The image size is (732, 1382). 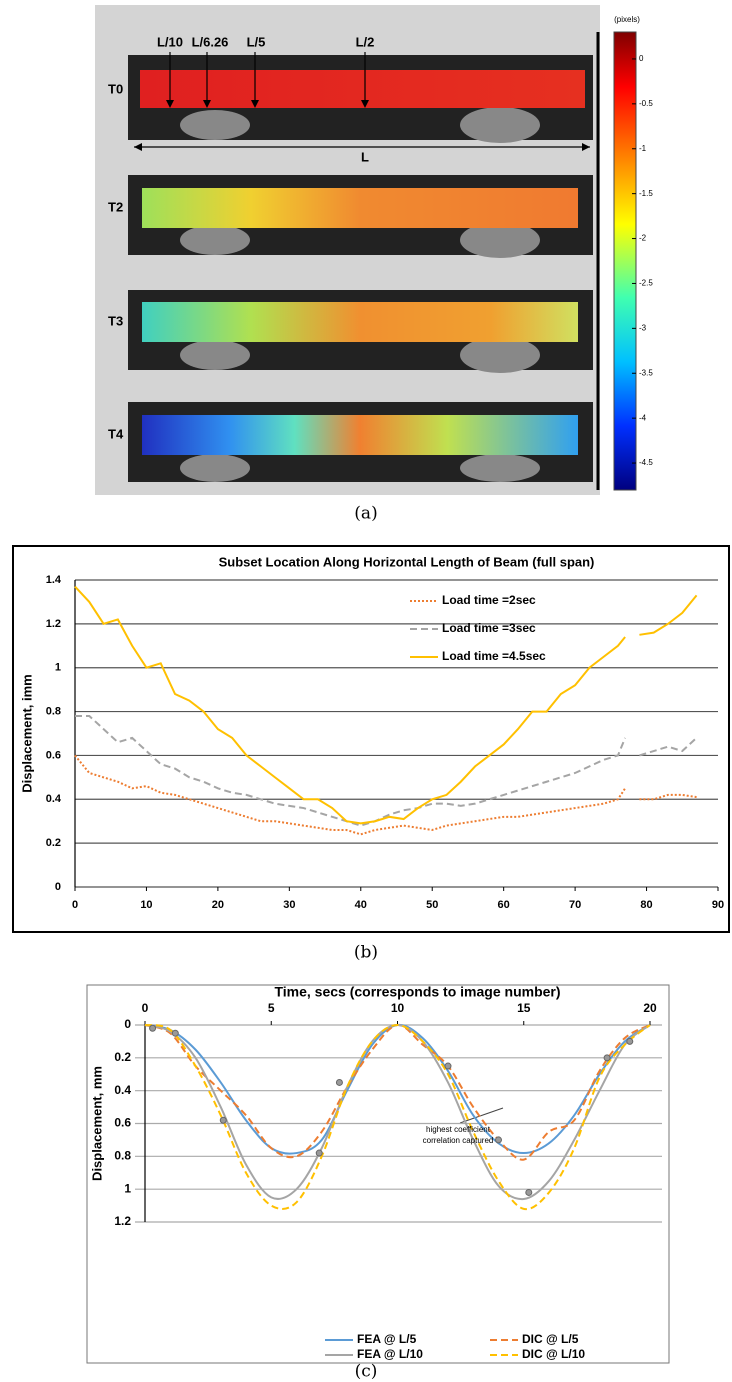 What do you see at coordinates (646, 462) in the screenshot?
I see `colorbar-tick-label: -4.5` at bounding box center [646, 462].